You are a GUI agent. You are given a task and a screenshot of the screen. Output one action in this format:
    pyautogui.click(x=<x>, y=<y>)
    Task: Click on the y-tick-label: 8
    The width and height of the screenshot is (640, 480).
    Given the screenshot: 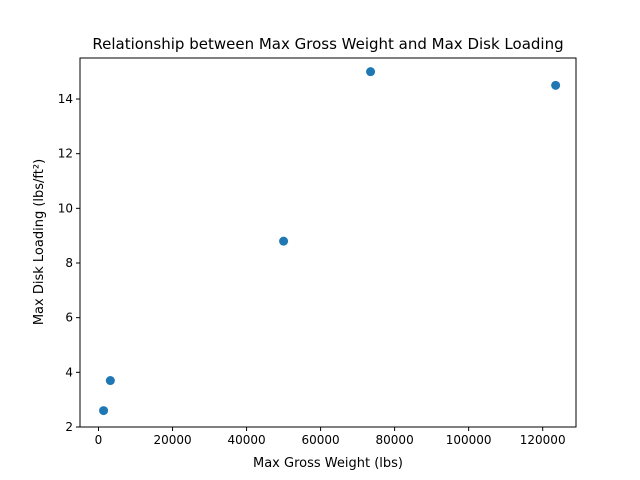 What is the action you would take?
    pyautogui.click(x=69, y=263)
    